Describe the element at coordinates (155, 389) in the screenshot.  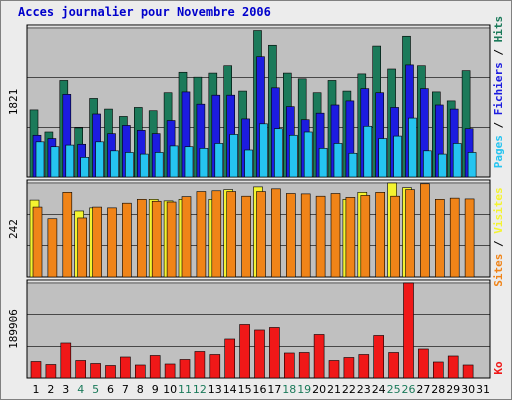
I see `day-label: 9` at that location.